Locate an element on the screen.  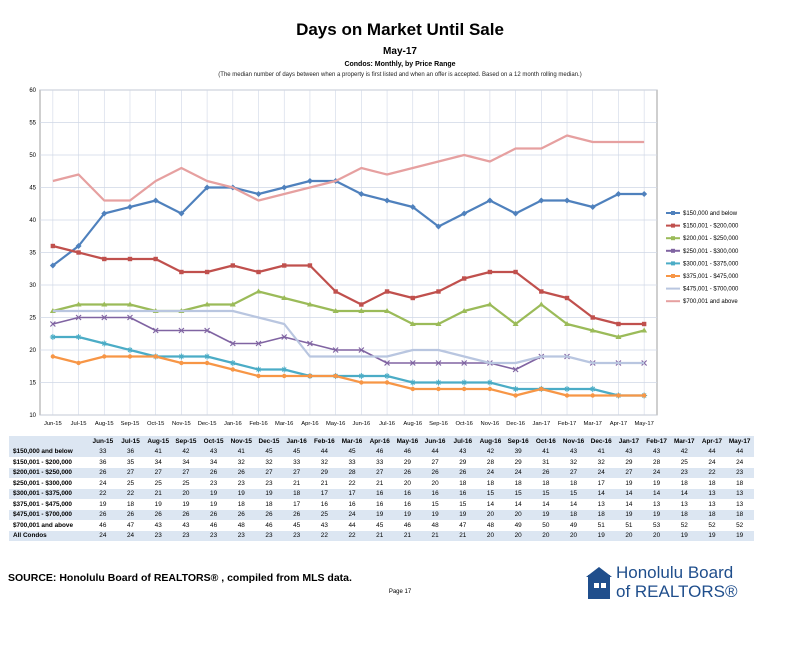
table-cell: 17 is located at coordinates (324, 493).